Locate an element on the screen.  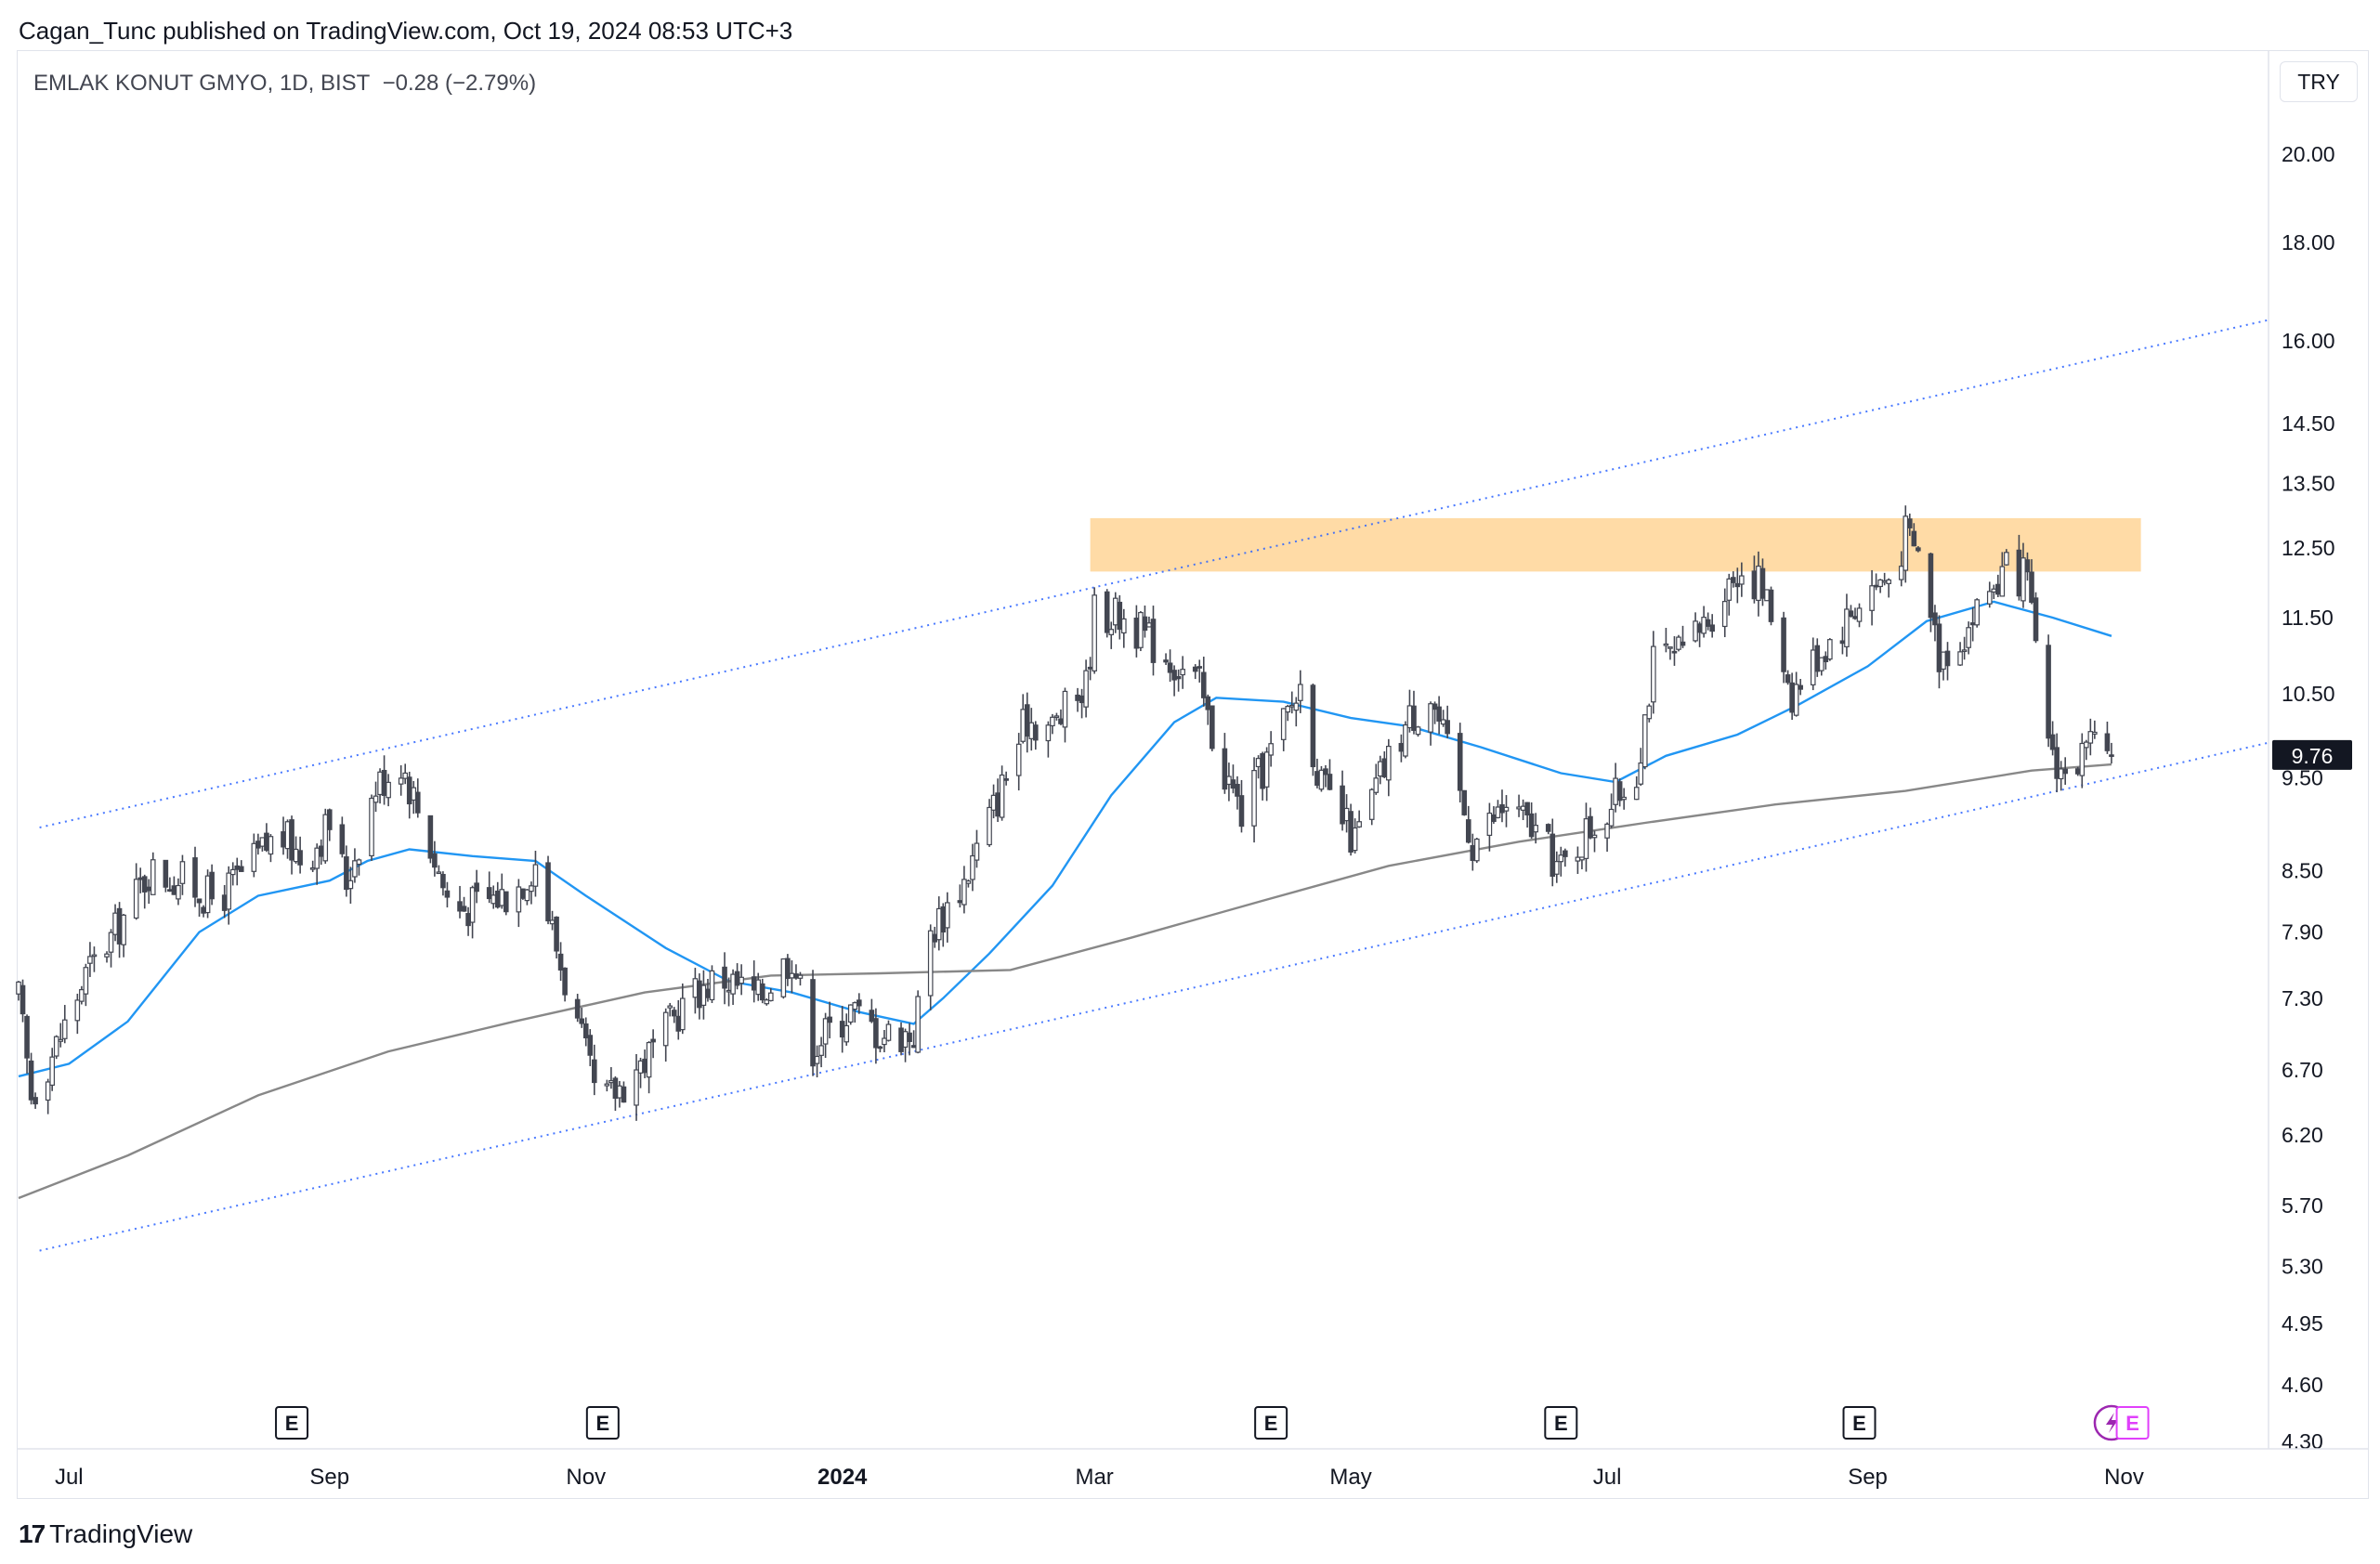
time-tick-label: Jul is located at coordinates (1607, 1477).